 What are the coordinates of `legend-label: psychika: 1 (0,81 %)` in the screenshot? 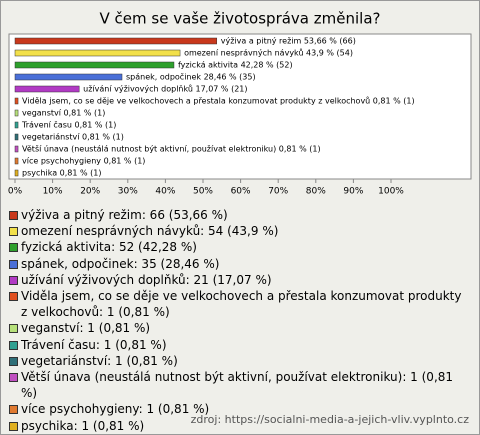 It's located at (83, 425).